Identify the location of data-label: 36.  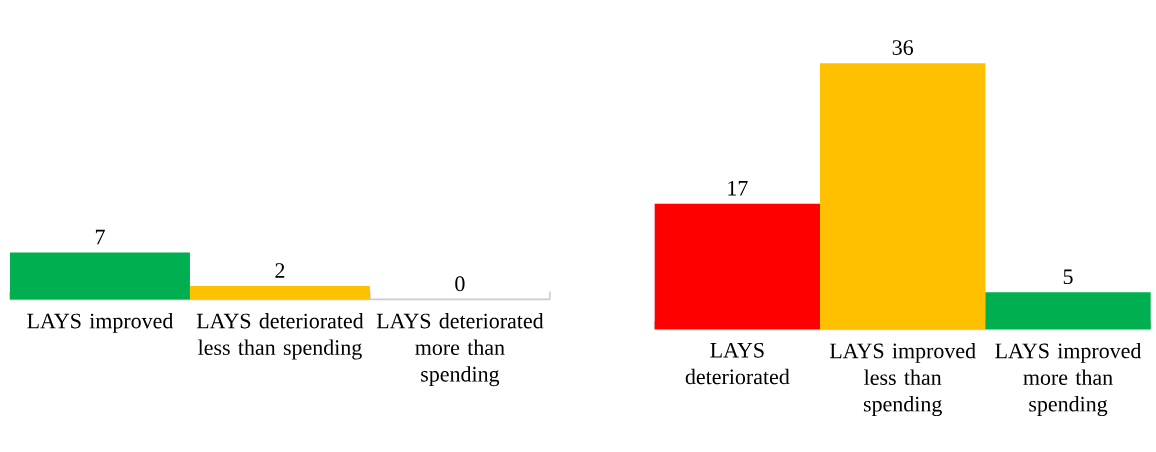
(903, 47).